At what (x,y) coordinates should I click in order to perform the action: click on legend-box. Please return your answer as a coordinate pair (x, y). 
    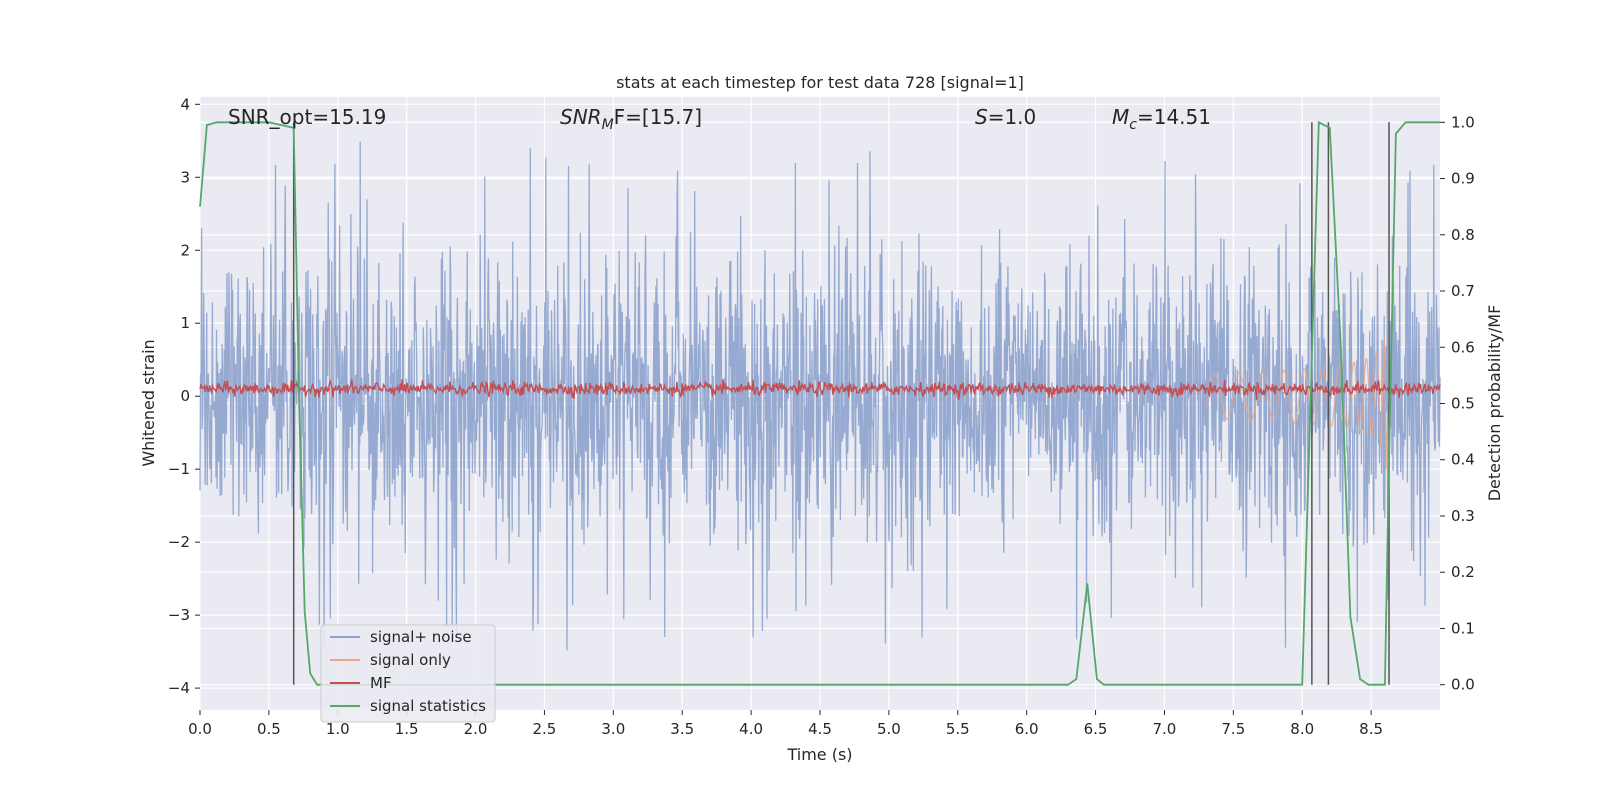
    Looking at the image, I should click on (408, 673).